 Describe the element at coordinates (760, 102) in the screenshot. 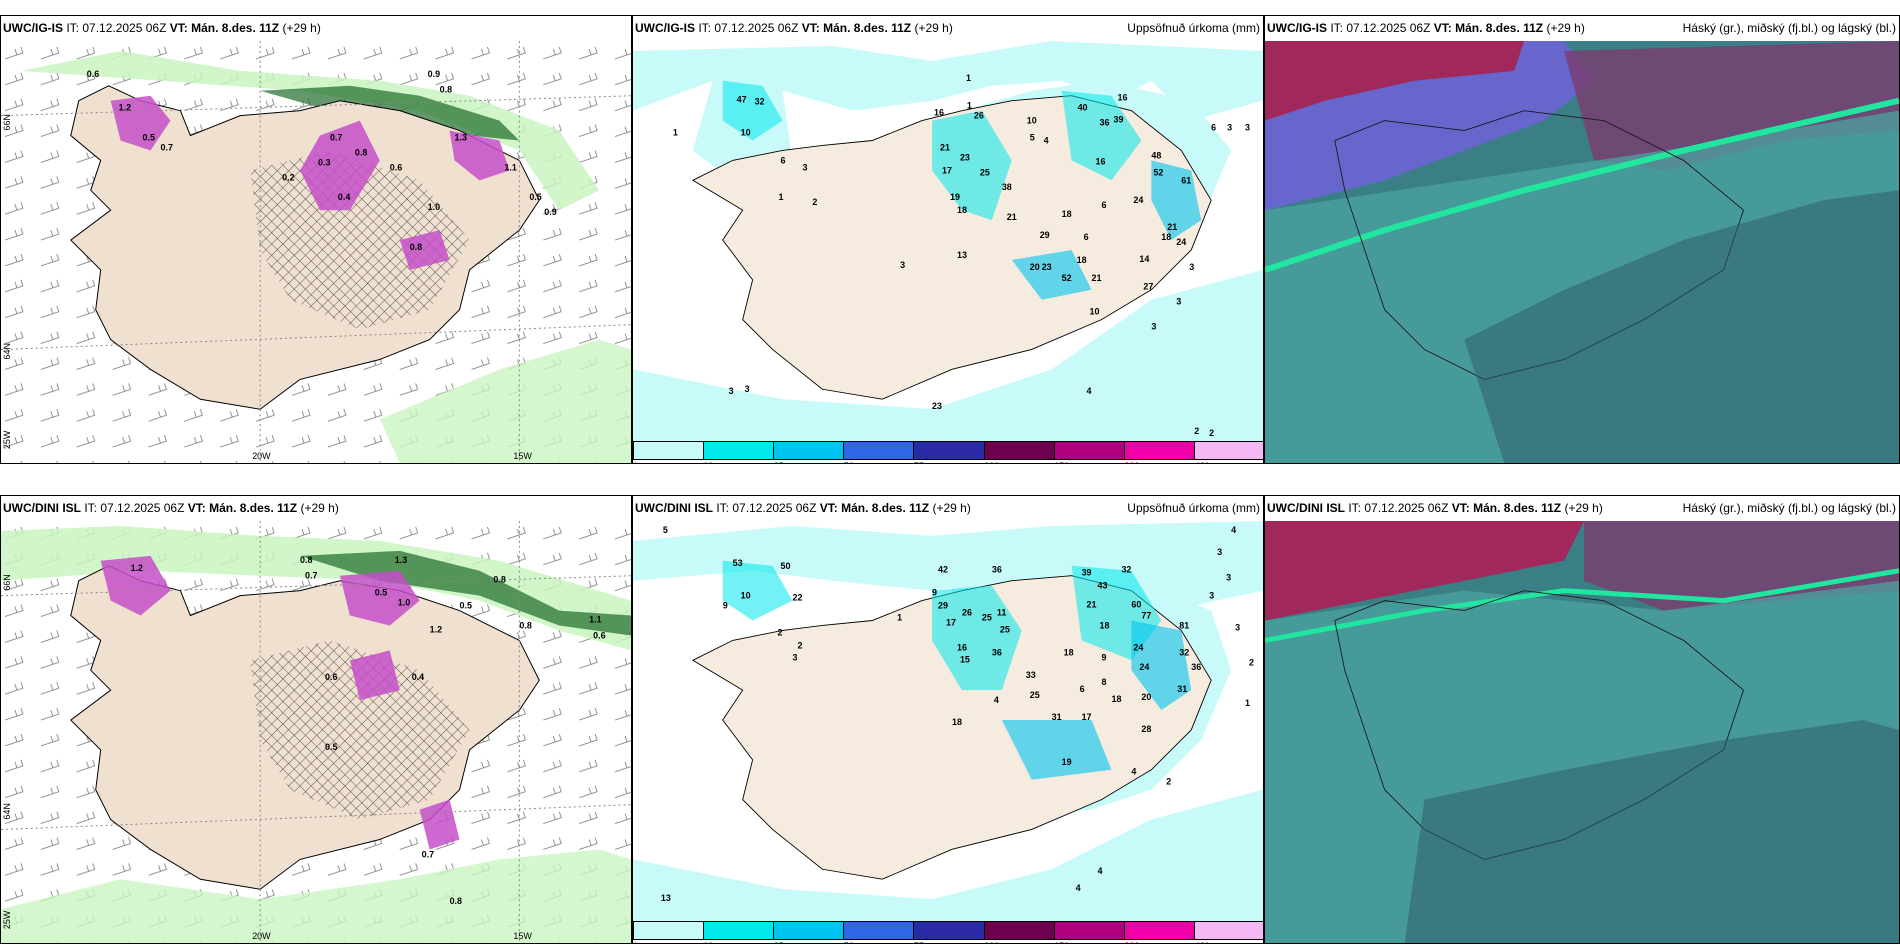

I see `precip-value: 32` at that location.